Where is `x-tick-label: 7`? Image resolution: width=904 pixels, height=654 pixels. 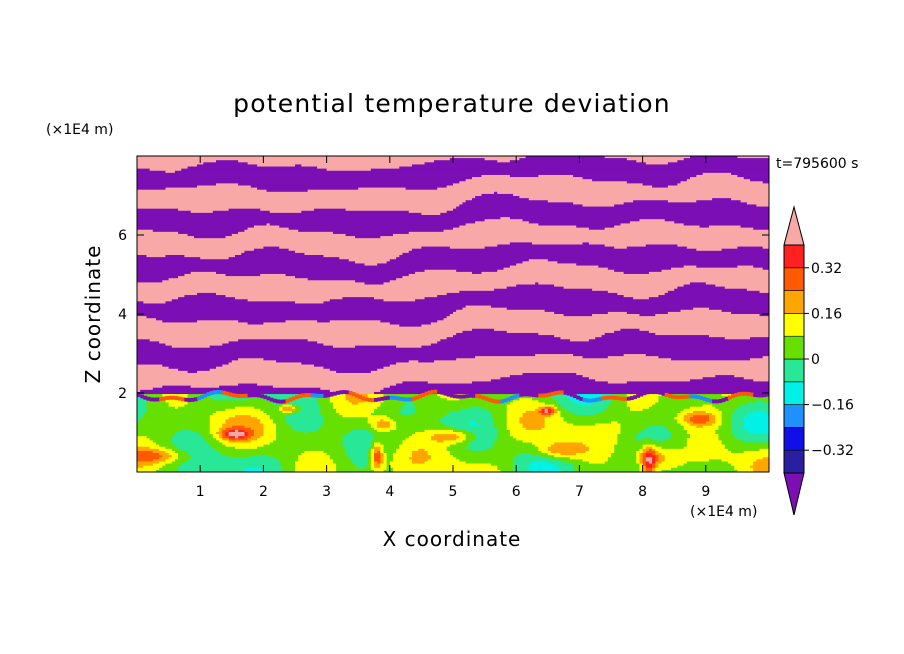
x-tick-label: 7 is located at coordinates (579, 492).